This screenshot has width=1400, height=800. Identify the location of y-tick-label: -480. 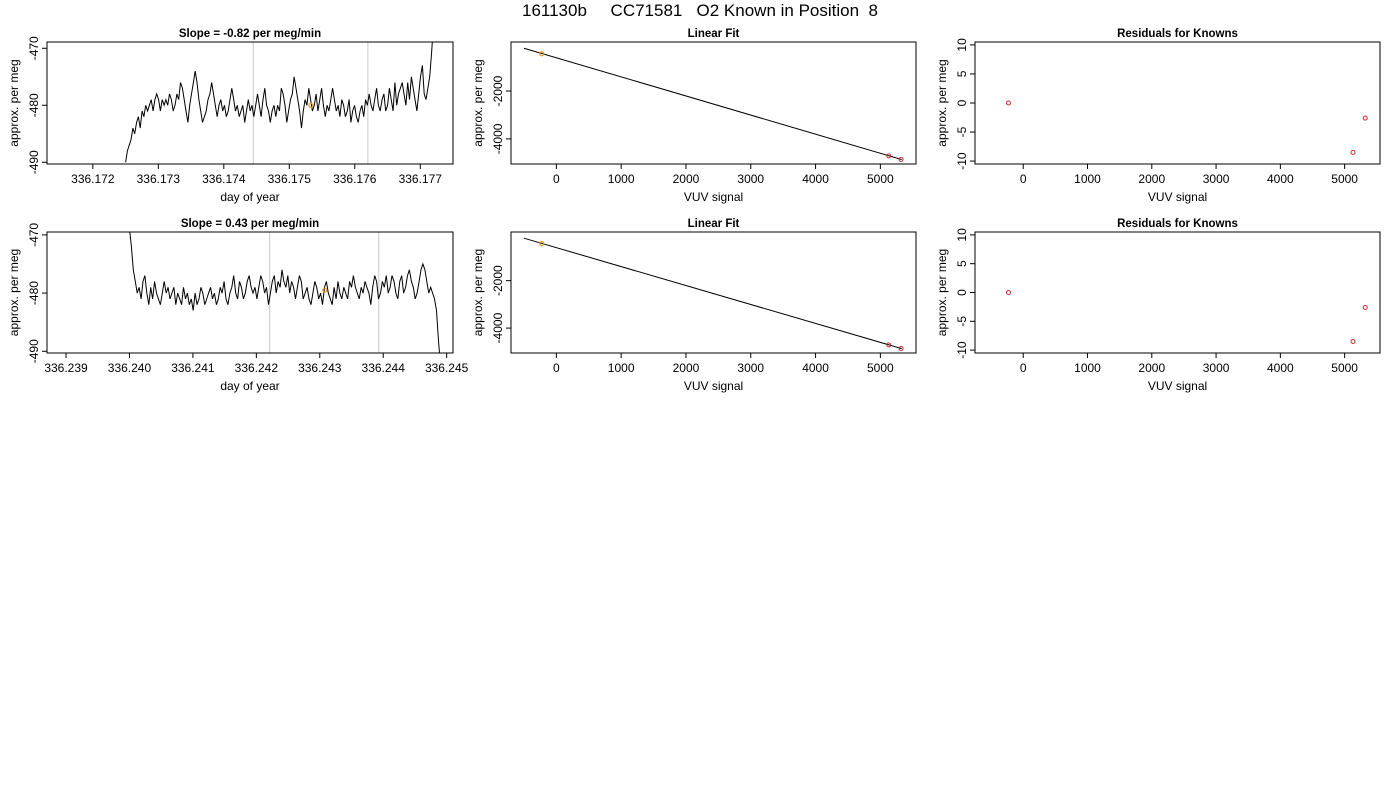
(34, 105).